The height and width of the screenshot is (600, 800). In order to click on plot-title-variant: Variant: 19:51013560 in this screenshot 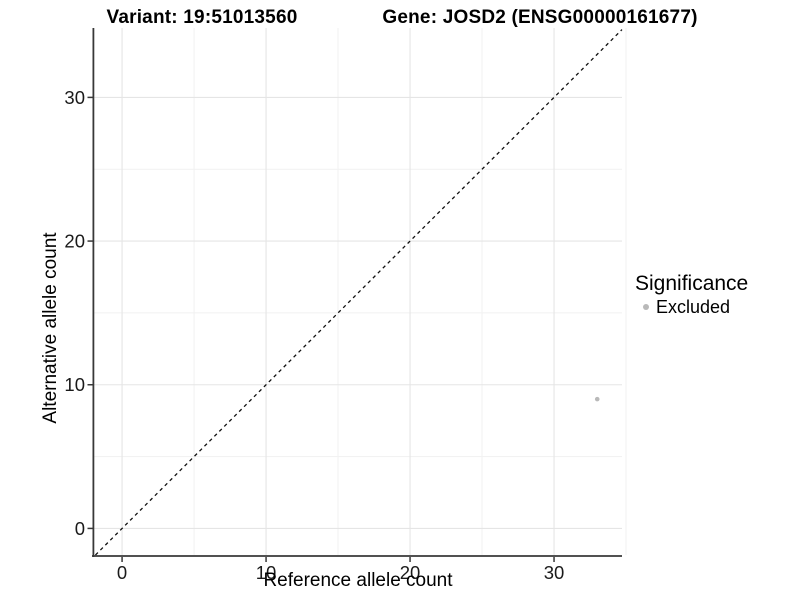, I will do `click(202, 17)`.